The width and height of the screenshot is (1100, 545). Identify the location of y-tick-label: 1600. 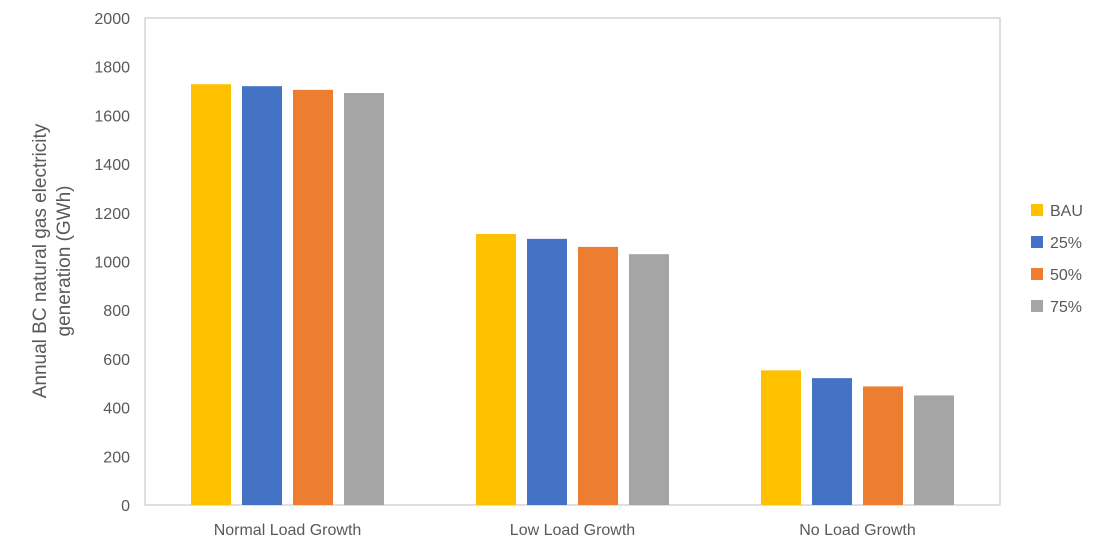
(112, 116).